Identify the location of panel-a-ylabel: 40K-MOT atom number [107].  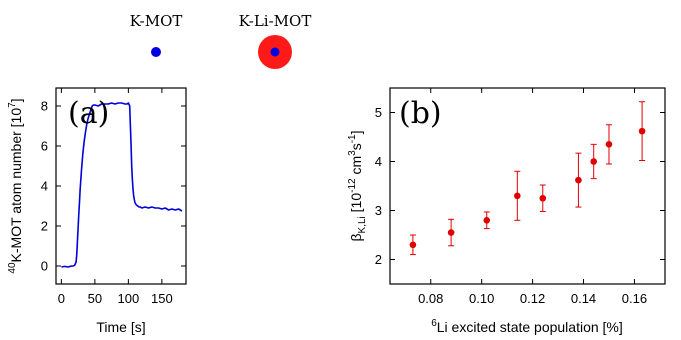
(15, 185).